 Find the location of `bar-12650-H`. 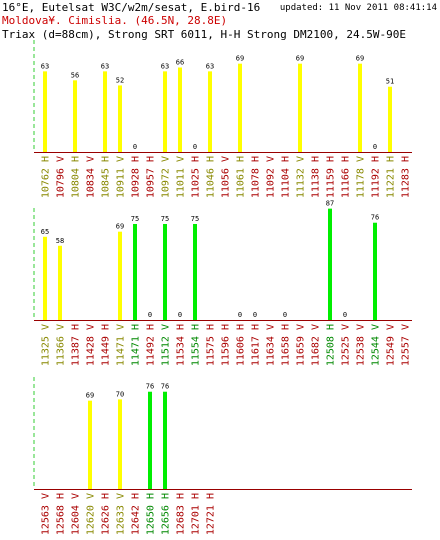

bar-12650-H is located at coordinates (150, 440).